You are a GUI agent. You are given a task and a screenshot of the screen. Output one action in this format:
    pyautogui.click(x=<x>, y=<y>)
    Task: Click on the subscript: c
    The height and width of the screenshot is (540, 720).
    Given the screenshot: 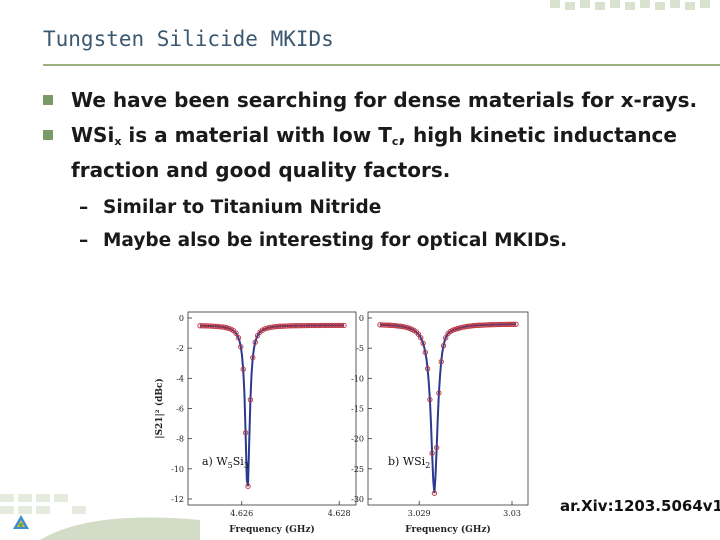 What is the action you would take?
    pyautogui.click(x=395, y=141)
    